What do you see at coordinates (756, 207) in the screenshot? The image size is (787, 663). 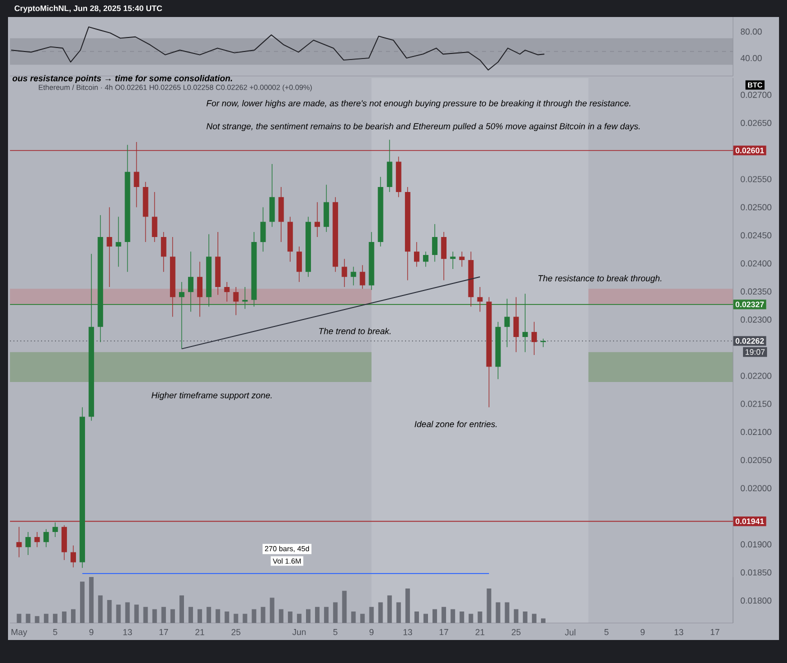 I see `y-tick-label: 0.02500` at bounding box center [756, 207].